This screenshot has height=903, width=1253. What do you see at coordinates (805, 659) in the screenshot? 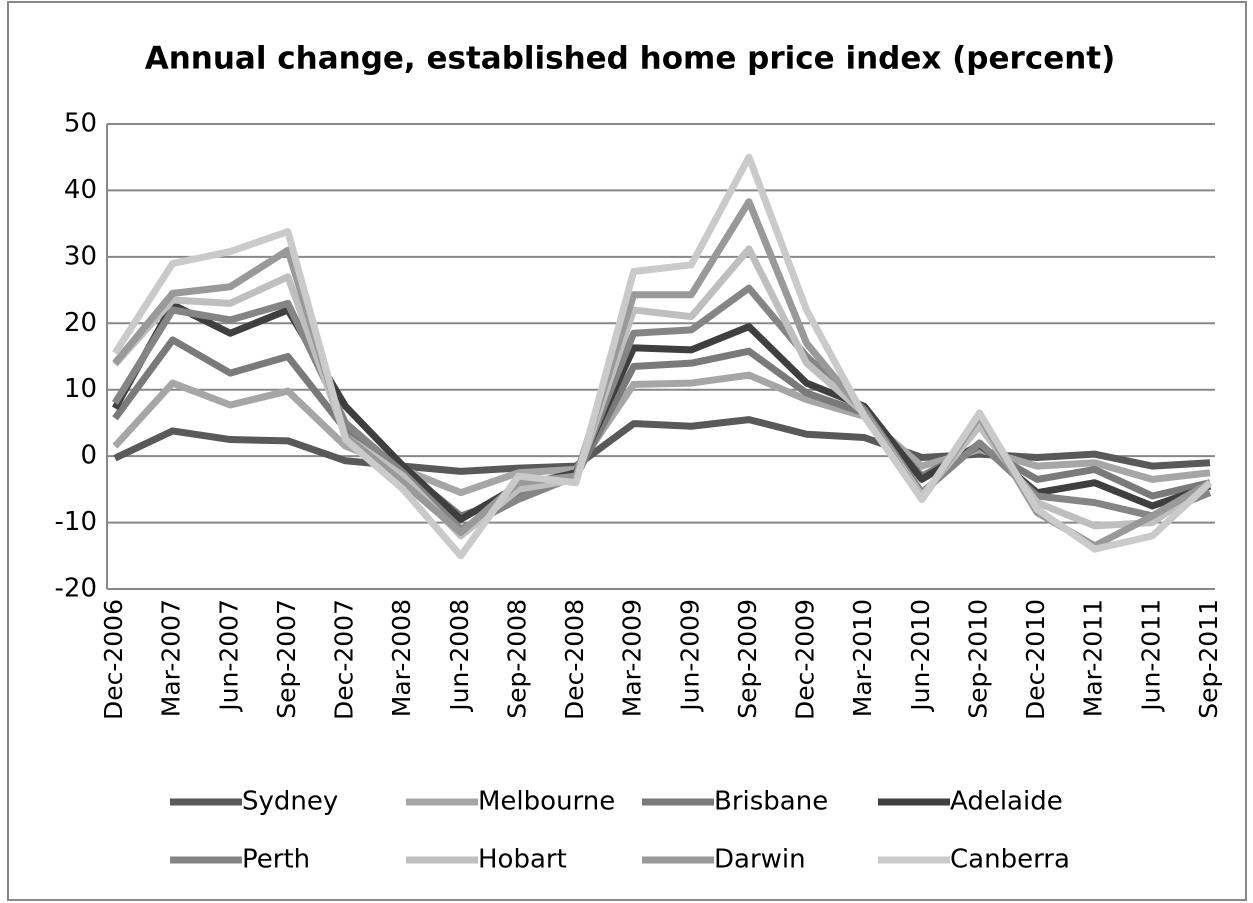
I see `x-tick-label: Dec-2009` at bounding box center [805, 659].